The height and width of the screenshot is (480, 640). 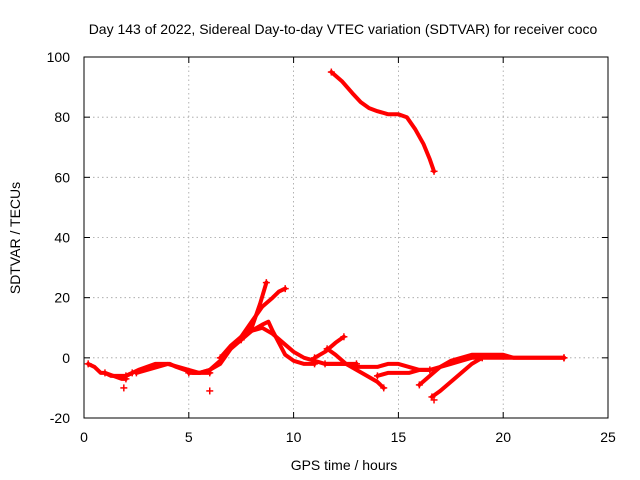 I want to click on x-tick-label: 0, so click(x=84, y=437).